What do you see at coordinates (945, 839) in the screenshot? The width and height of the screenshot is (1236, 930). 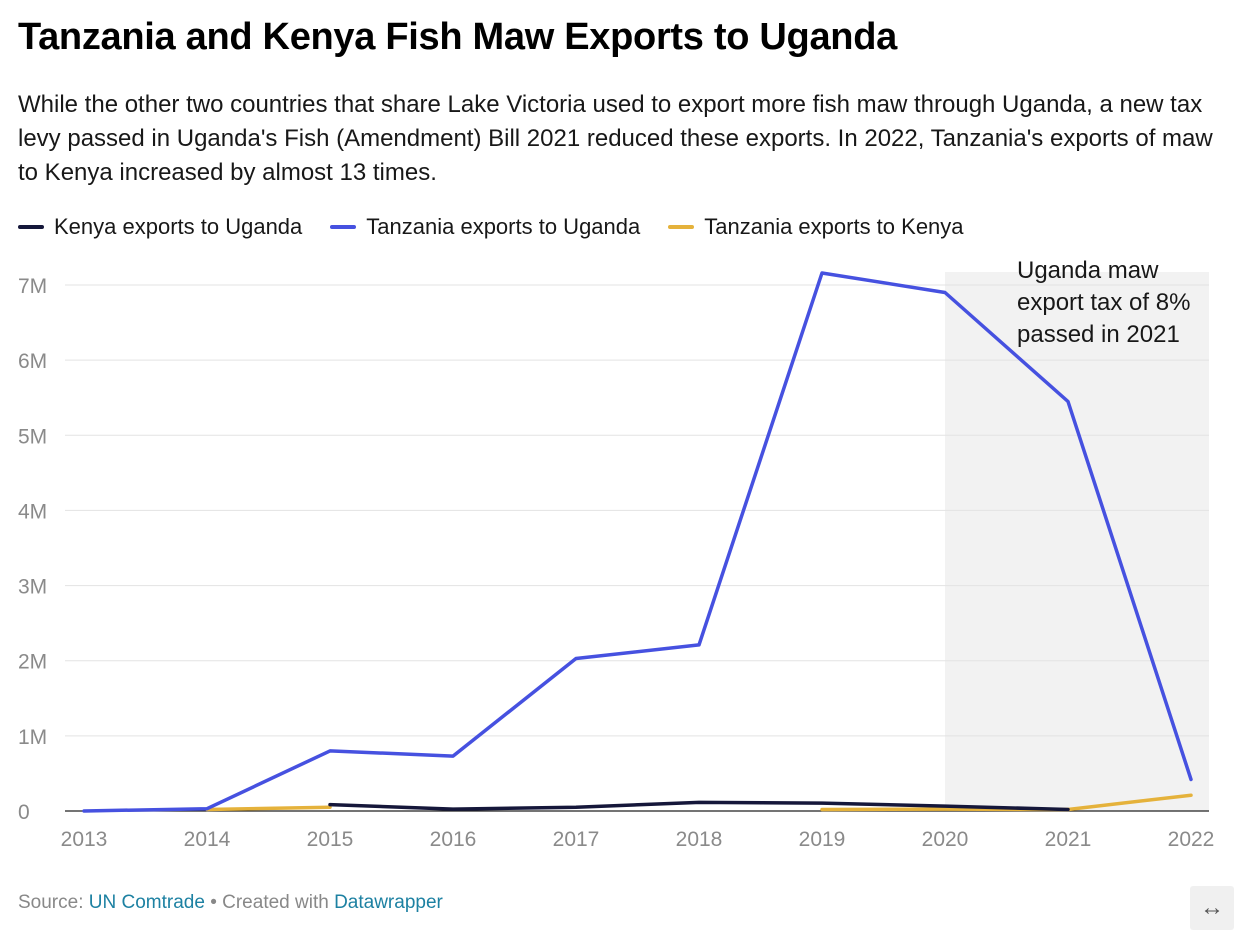 I see `x-tick-label: 2020` at bounding box center [945, 839].